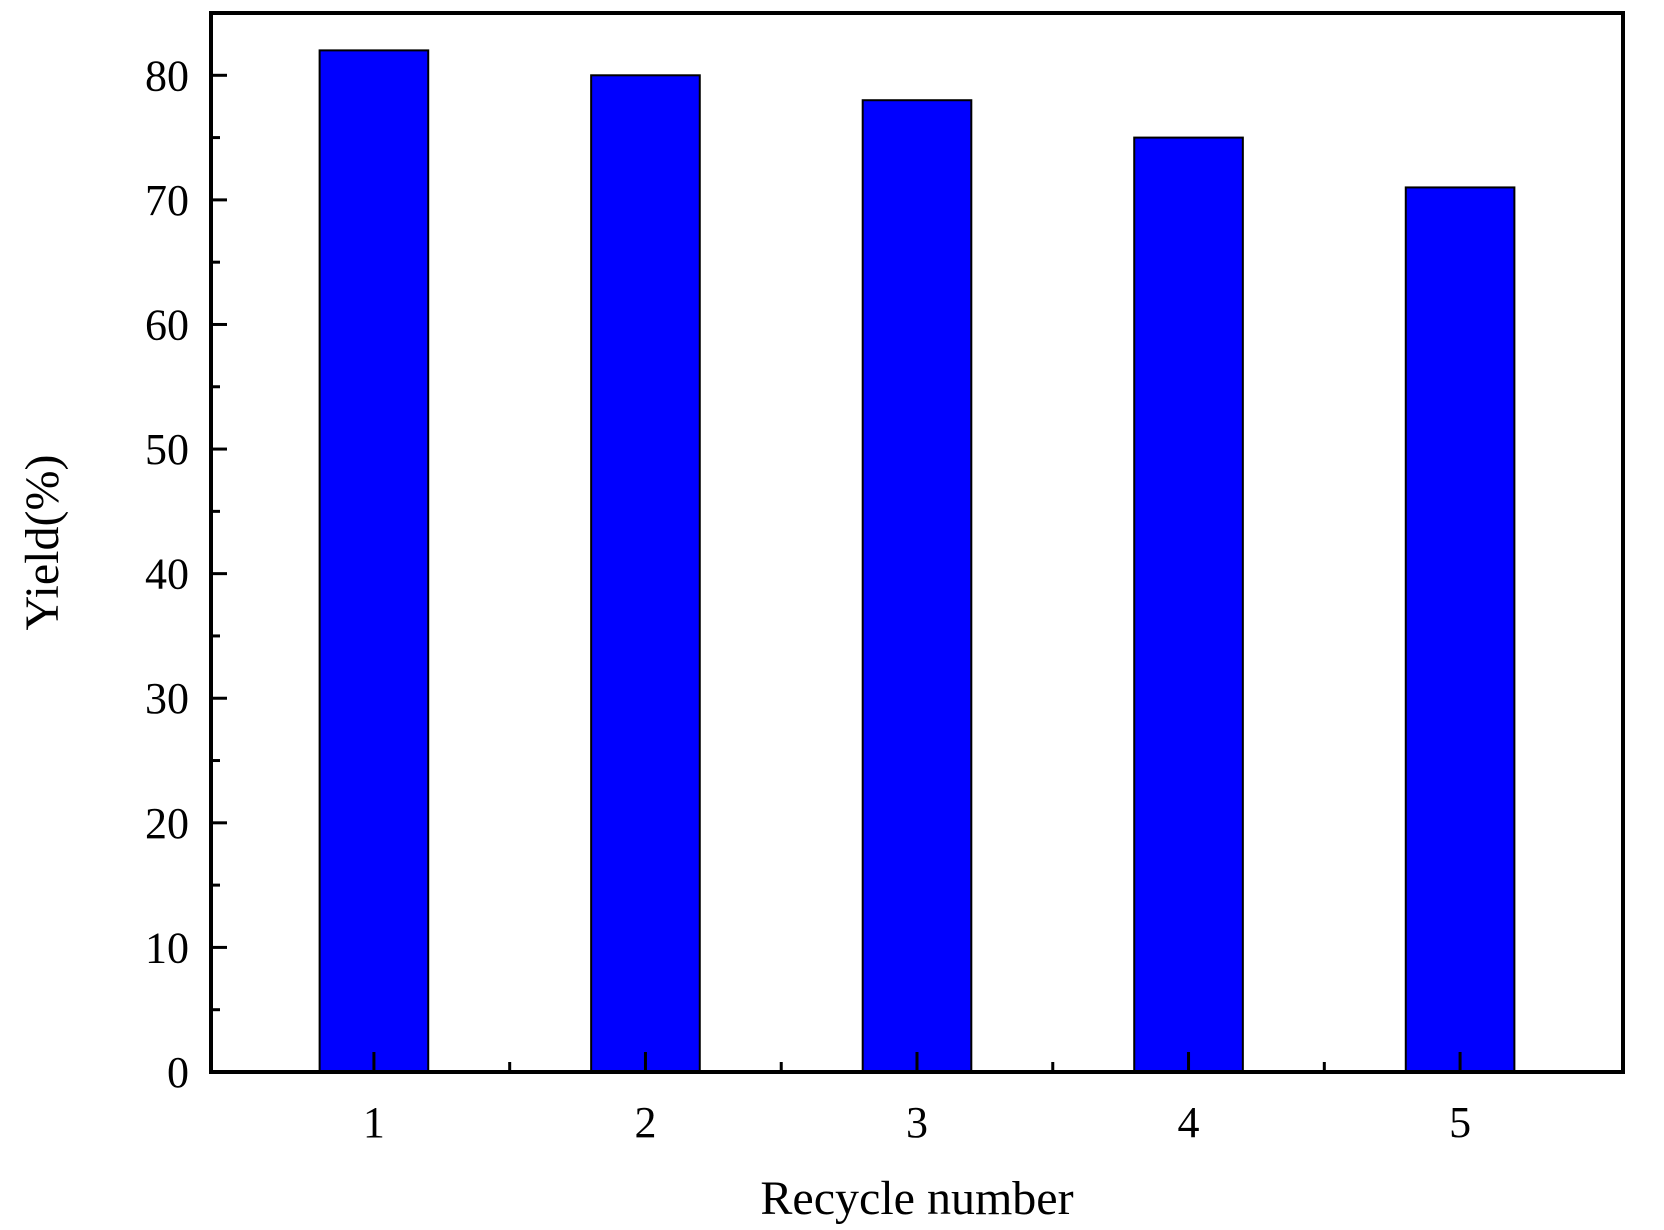 Image resolution: width=1664 pixels, height=1230 pixels. What do you see at coordinates (167, 823) in the screenshot?
I see `y-tick-label: 20` at bounding box center [167, 823].